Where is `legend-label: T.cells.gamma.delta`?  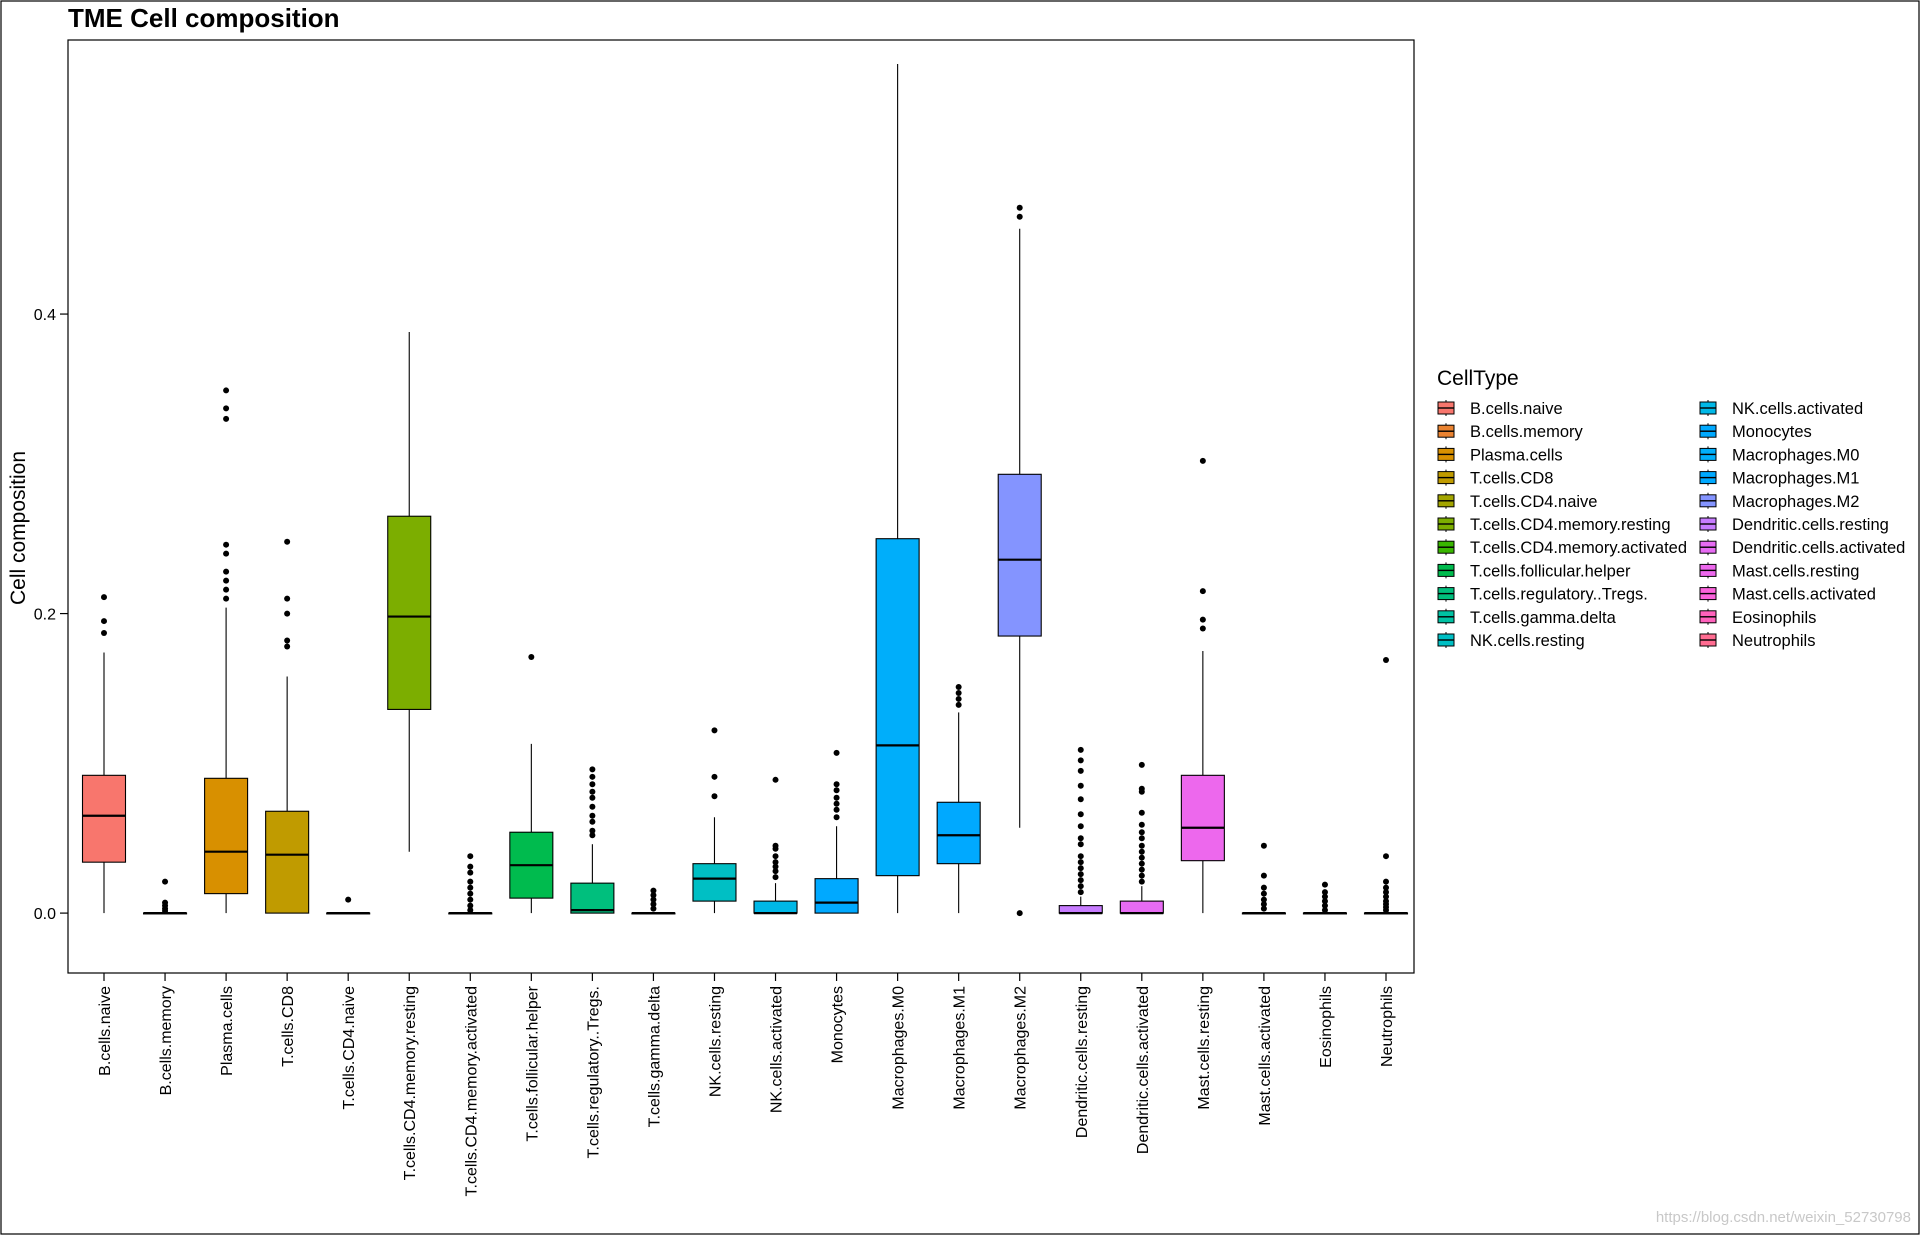 legend-label: T.cells.gamma.delta is located at coordinates (1543, 618).